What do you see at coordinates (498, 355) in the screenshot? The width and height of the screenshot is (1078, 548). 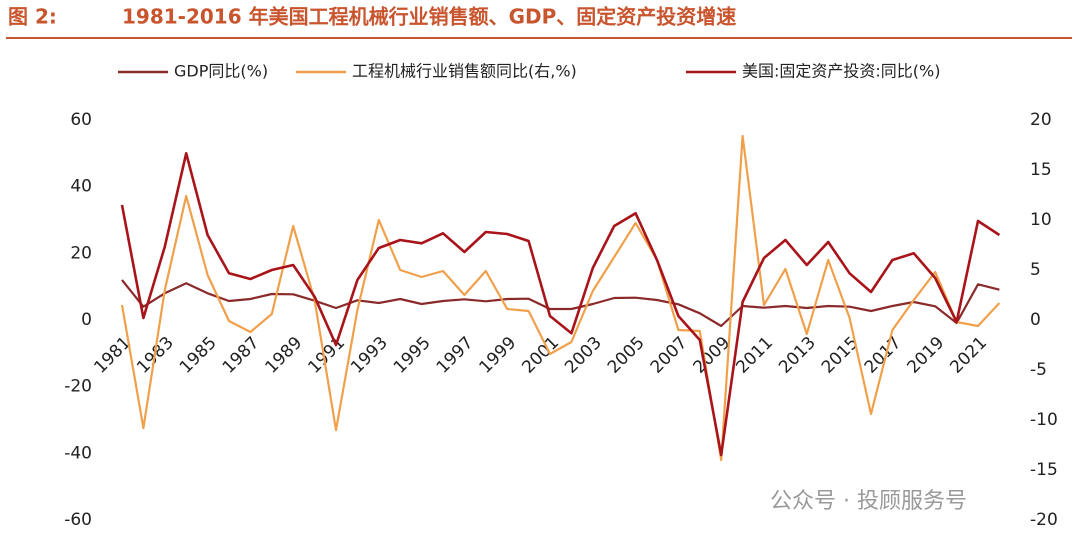 I see `x-tick-label: 1999` at bounding box center [498, 355].